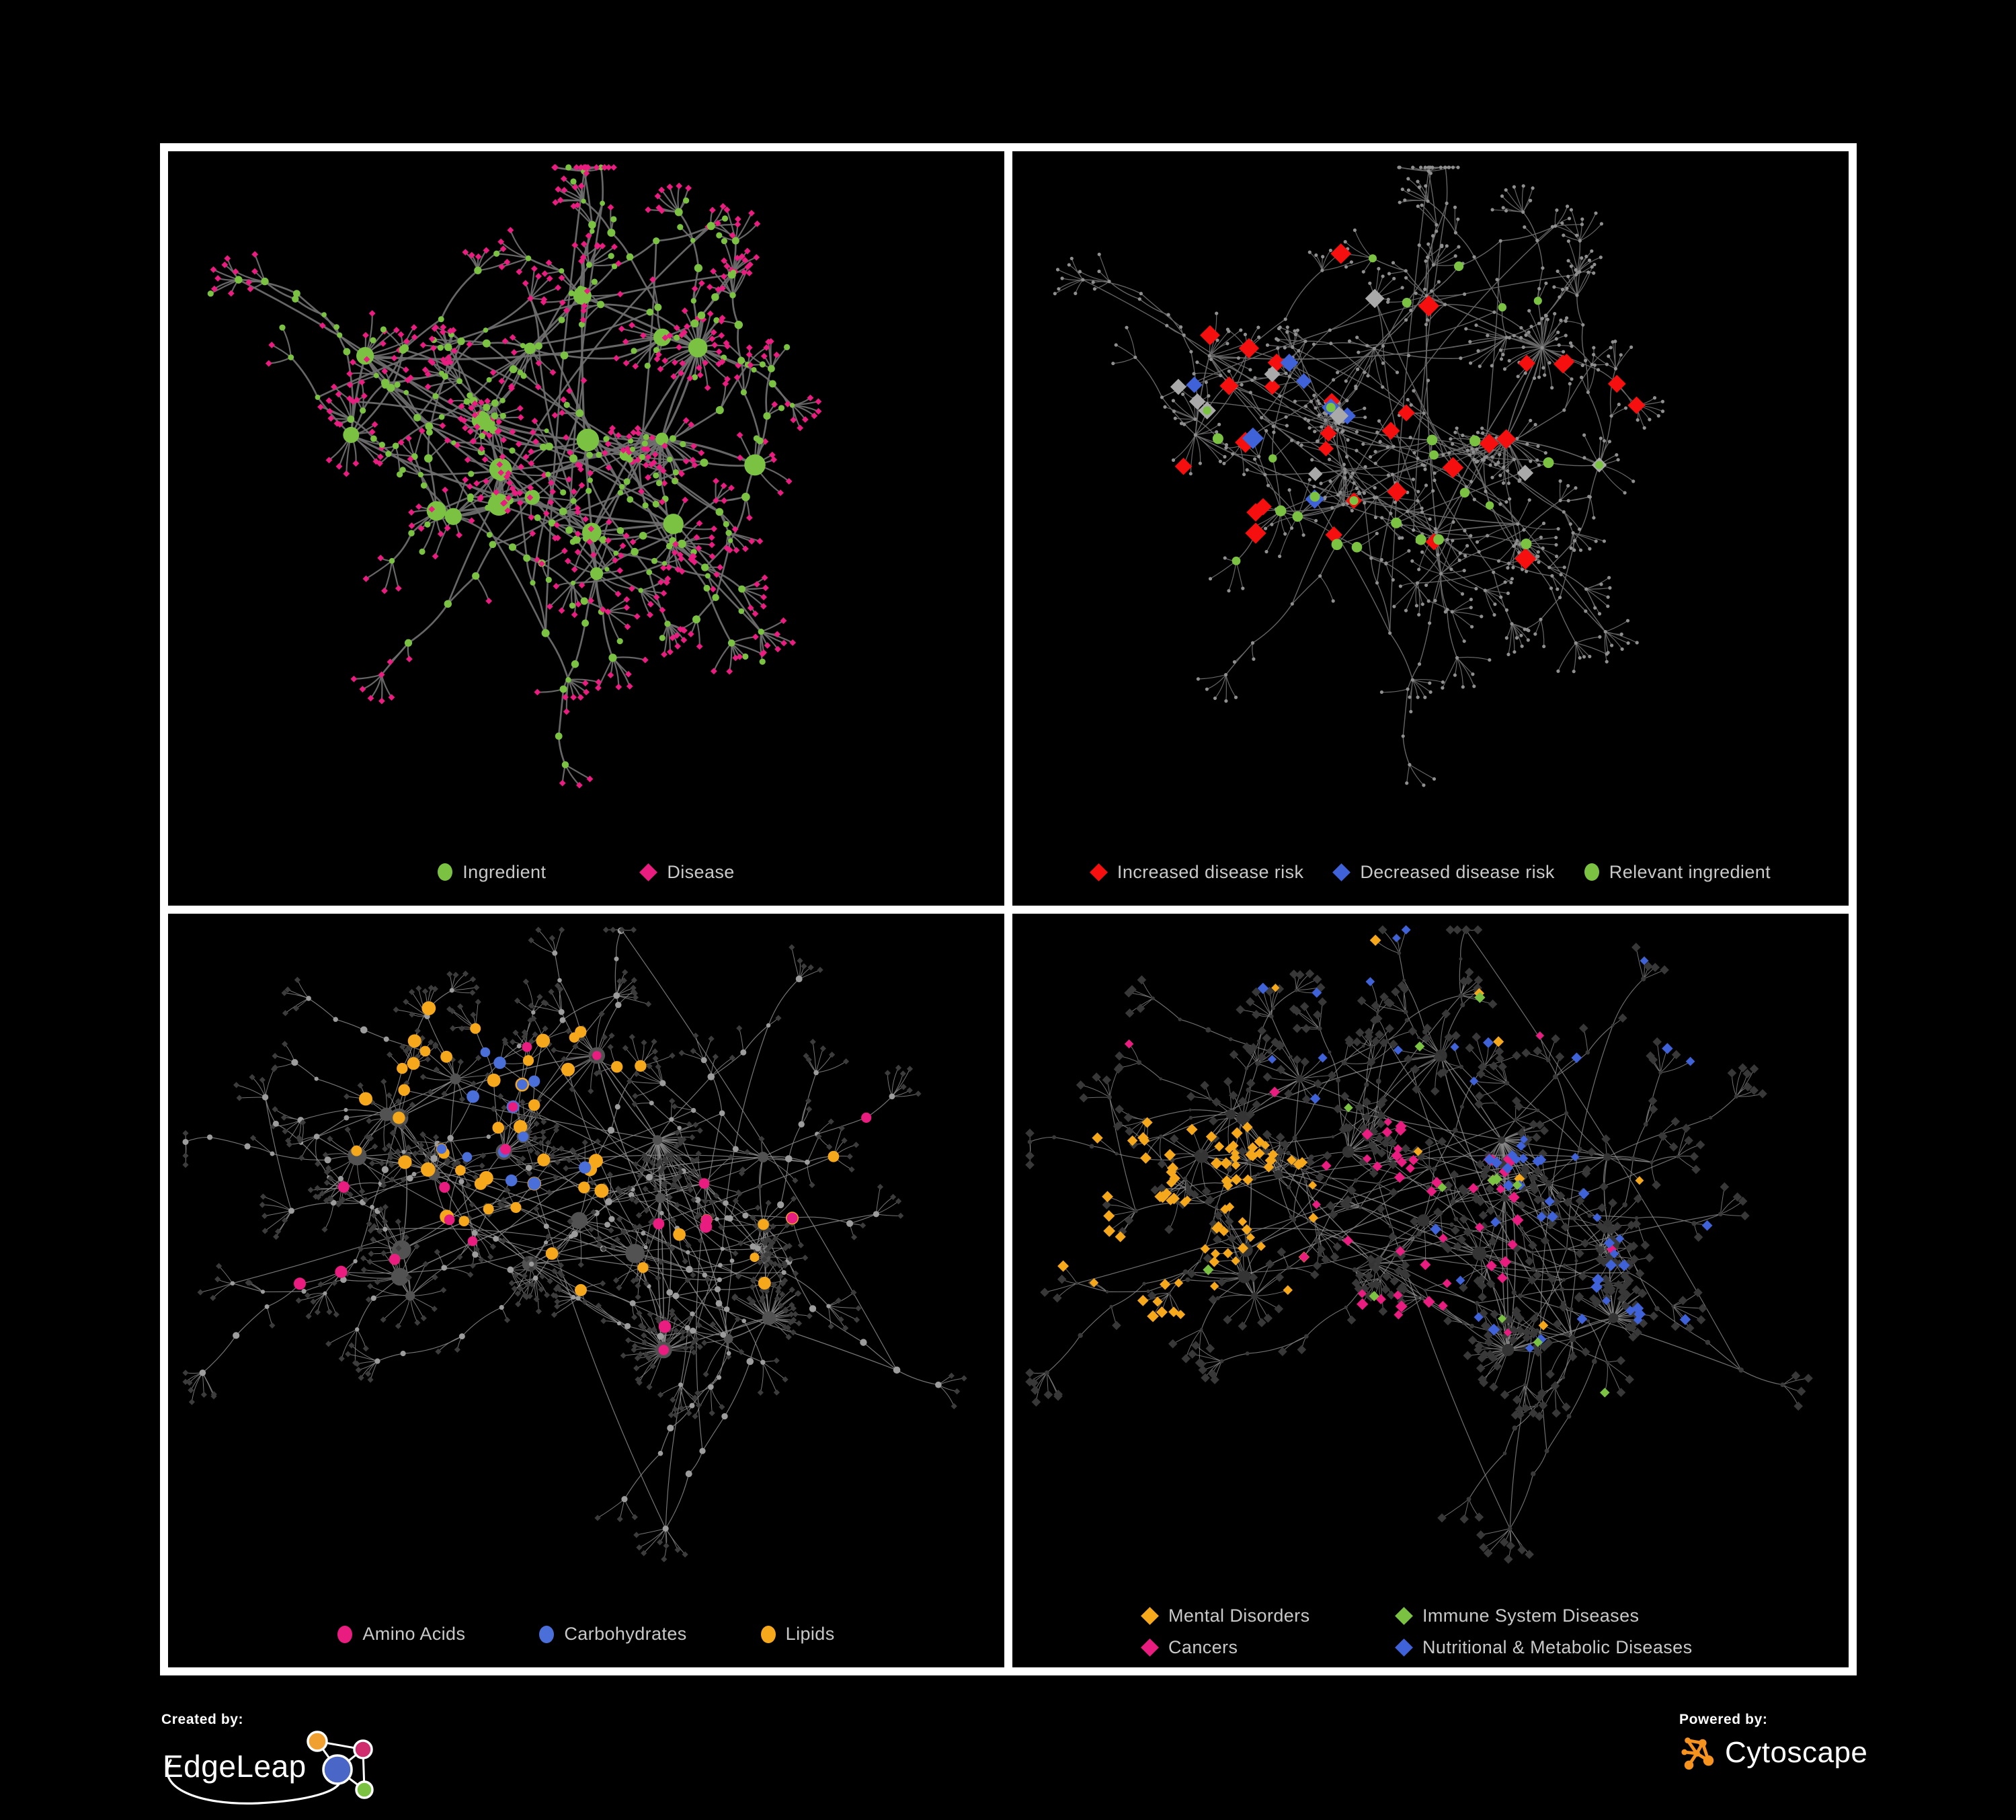 The image size is (2016, 1820). What do you see at coordinates (1150, 1647) in the screenshot?
I see `cancers-swatch-icon` at bounding box center [1150, 1647].